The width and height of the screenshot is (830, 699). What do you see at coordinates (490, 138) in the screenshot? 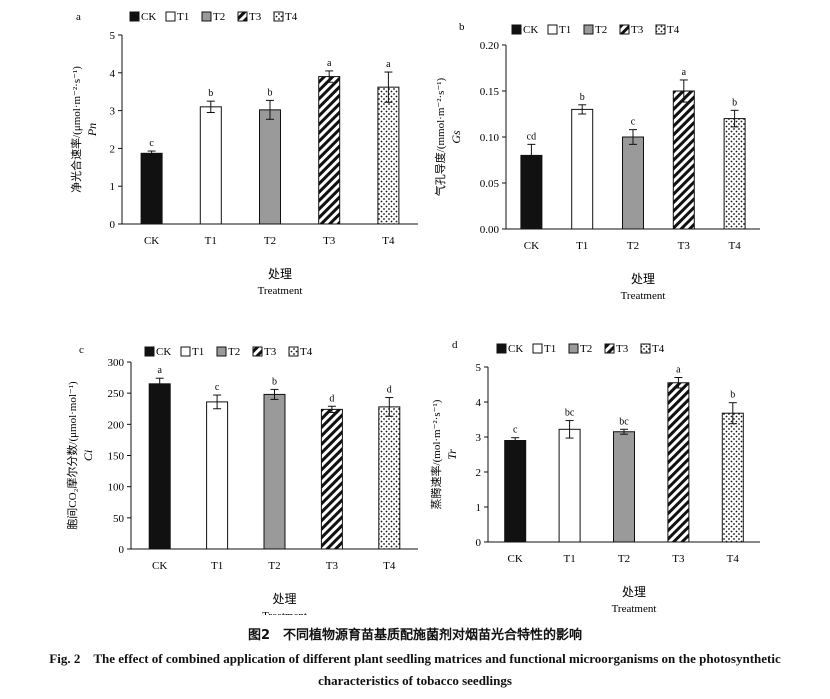
I see `y-tick-label: 0.10` at bounding box center [490, 138].